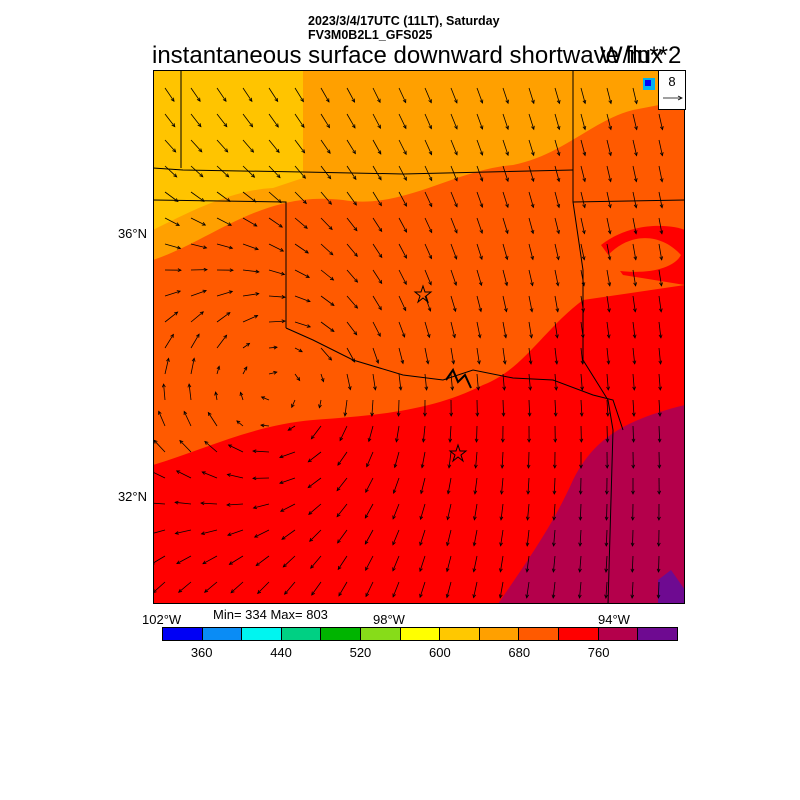 This screenshot has width=800, height=800. Describe the element at coordinates (657, 634) in the screenshot. I see `colorbar-swatch` at that location.